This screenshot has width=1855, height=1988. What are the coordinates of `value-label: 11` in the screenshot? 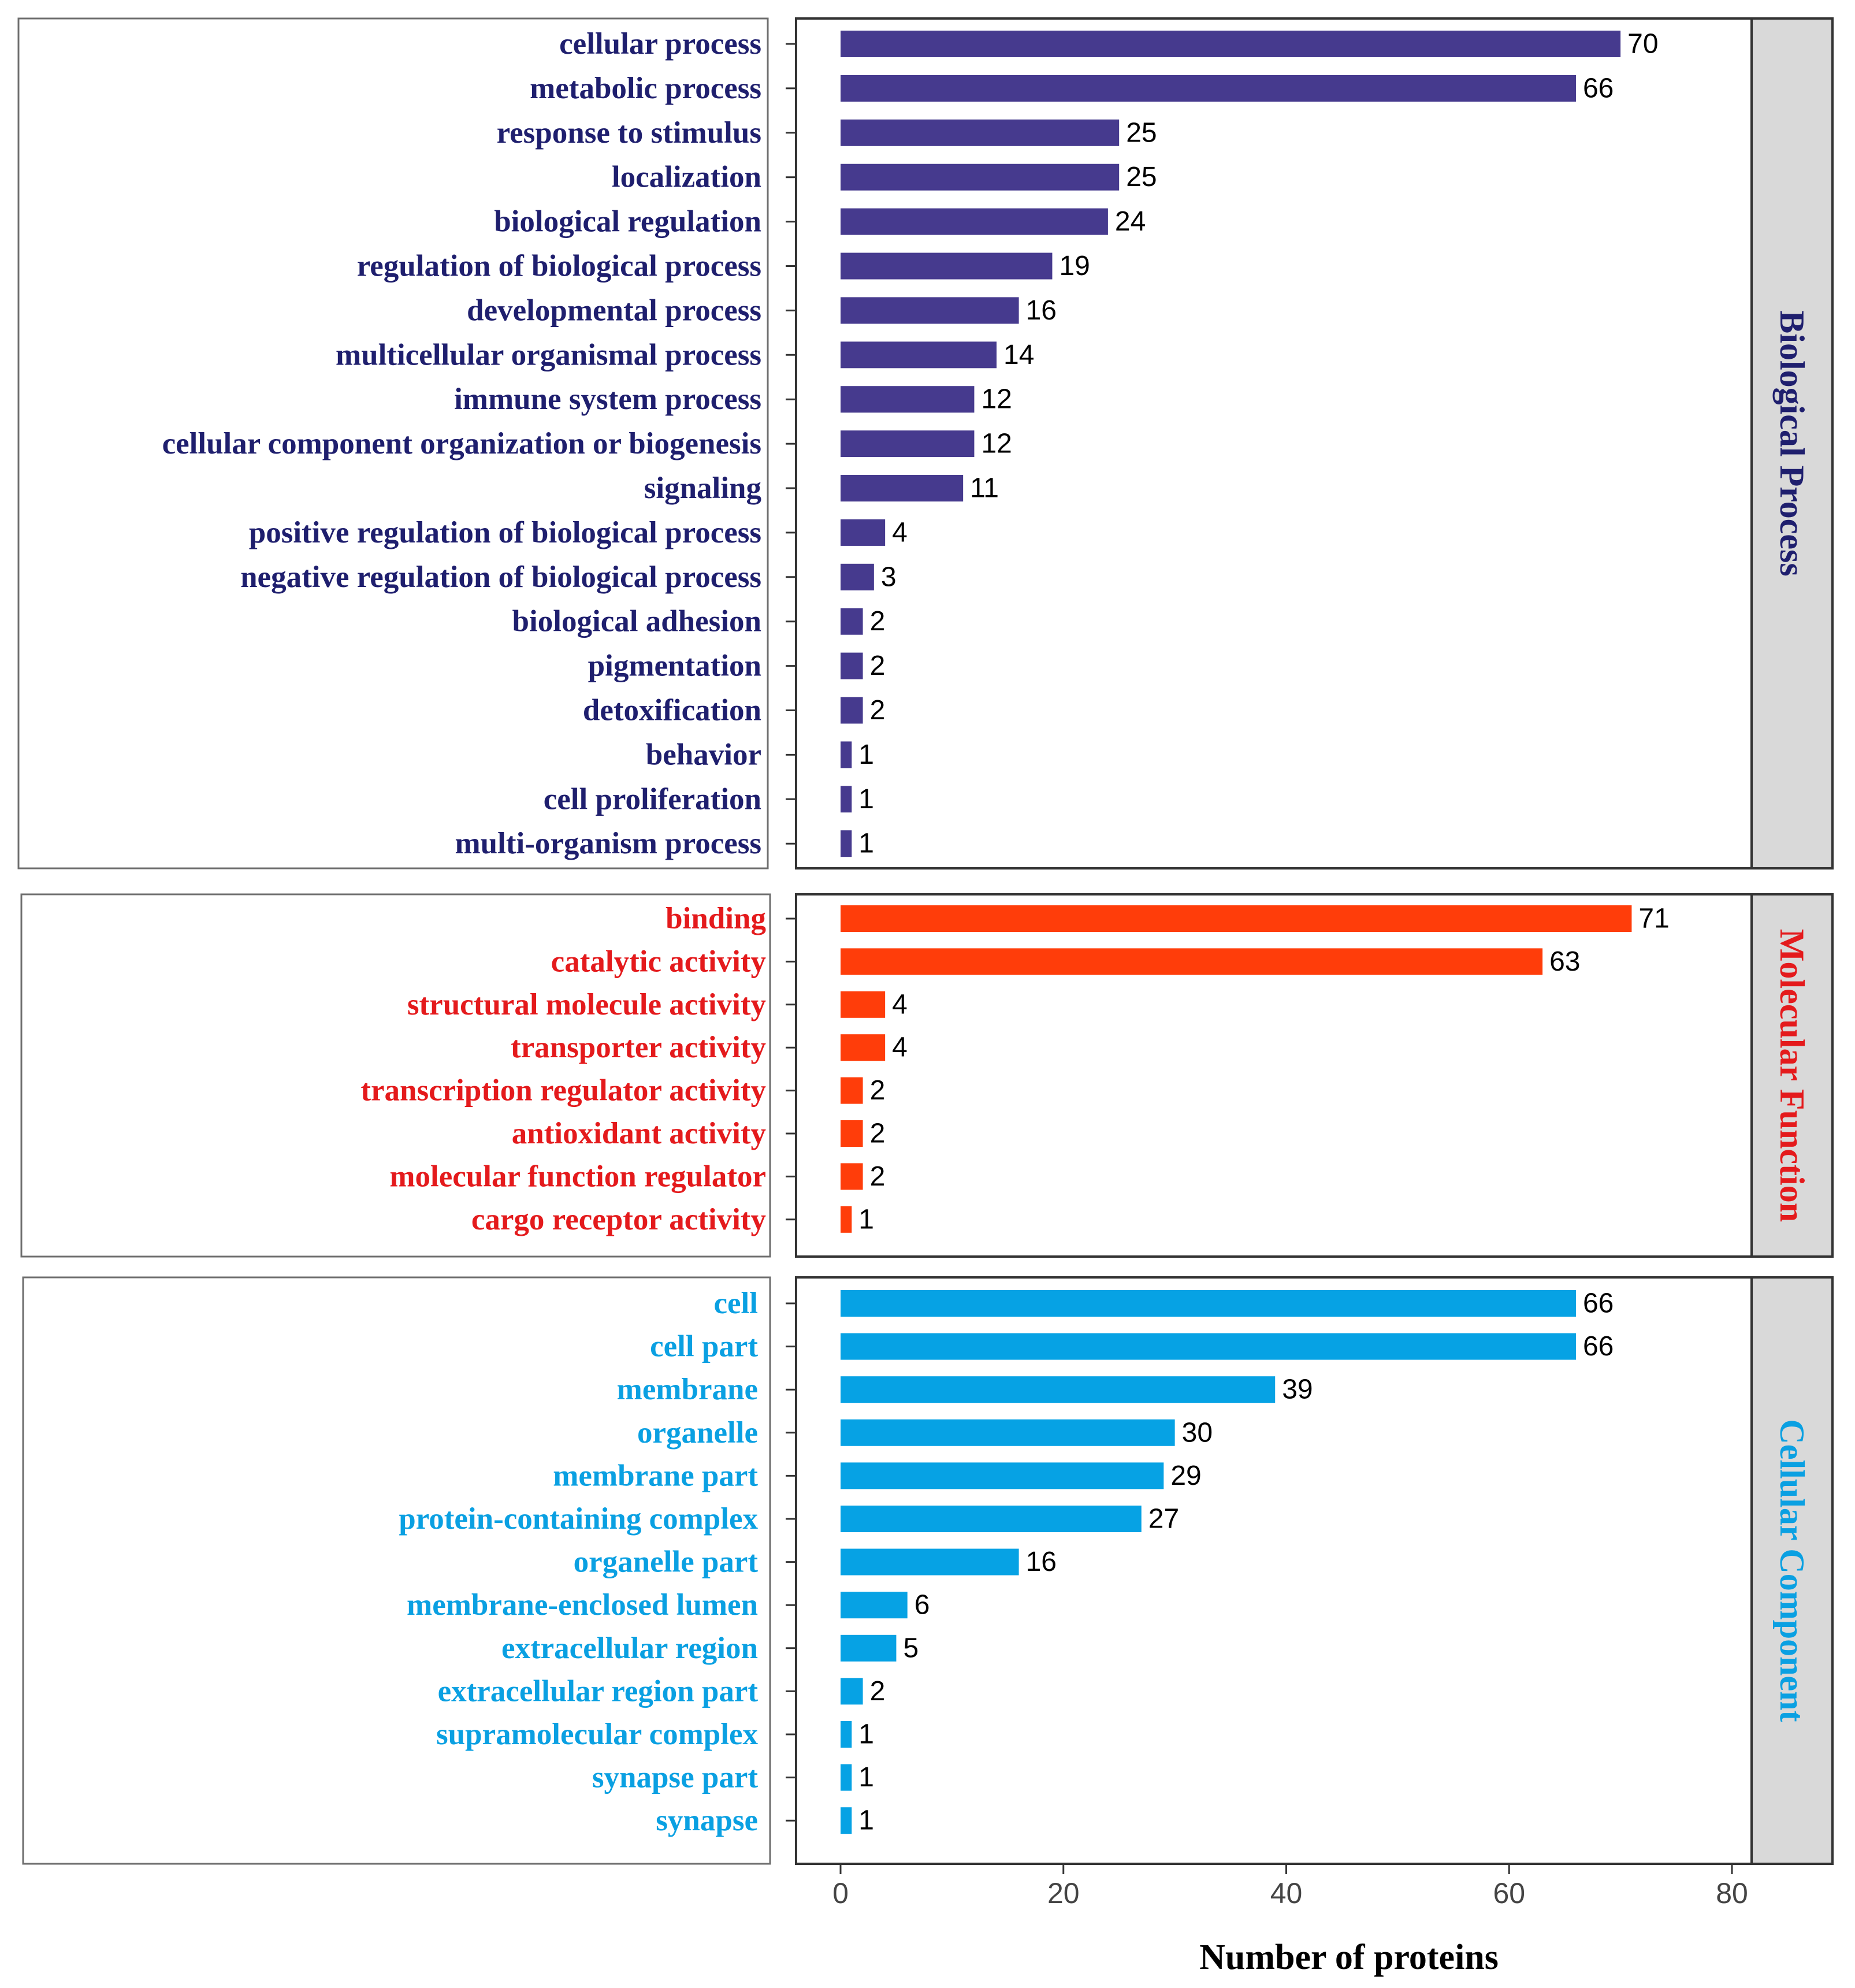 It's located at (984, 488).